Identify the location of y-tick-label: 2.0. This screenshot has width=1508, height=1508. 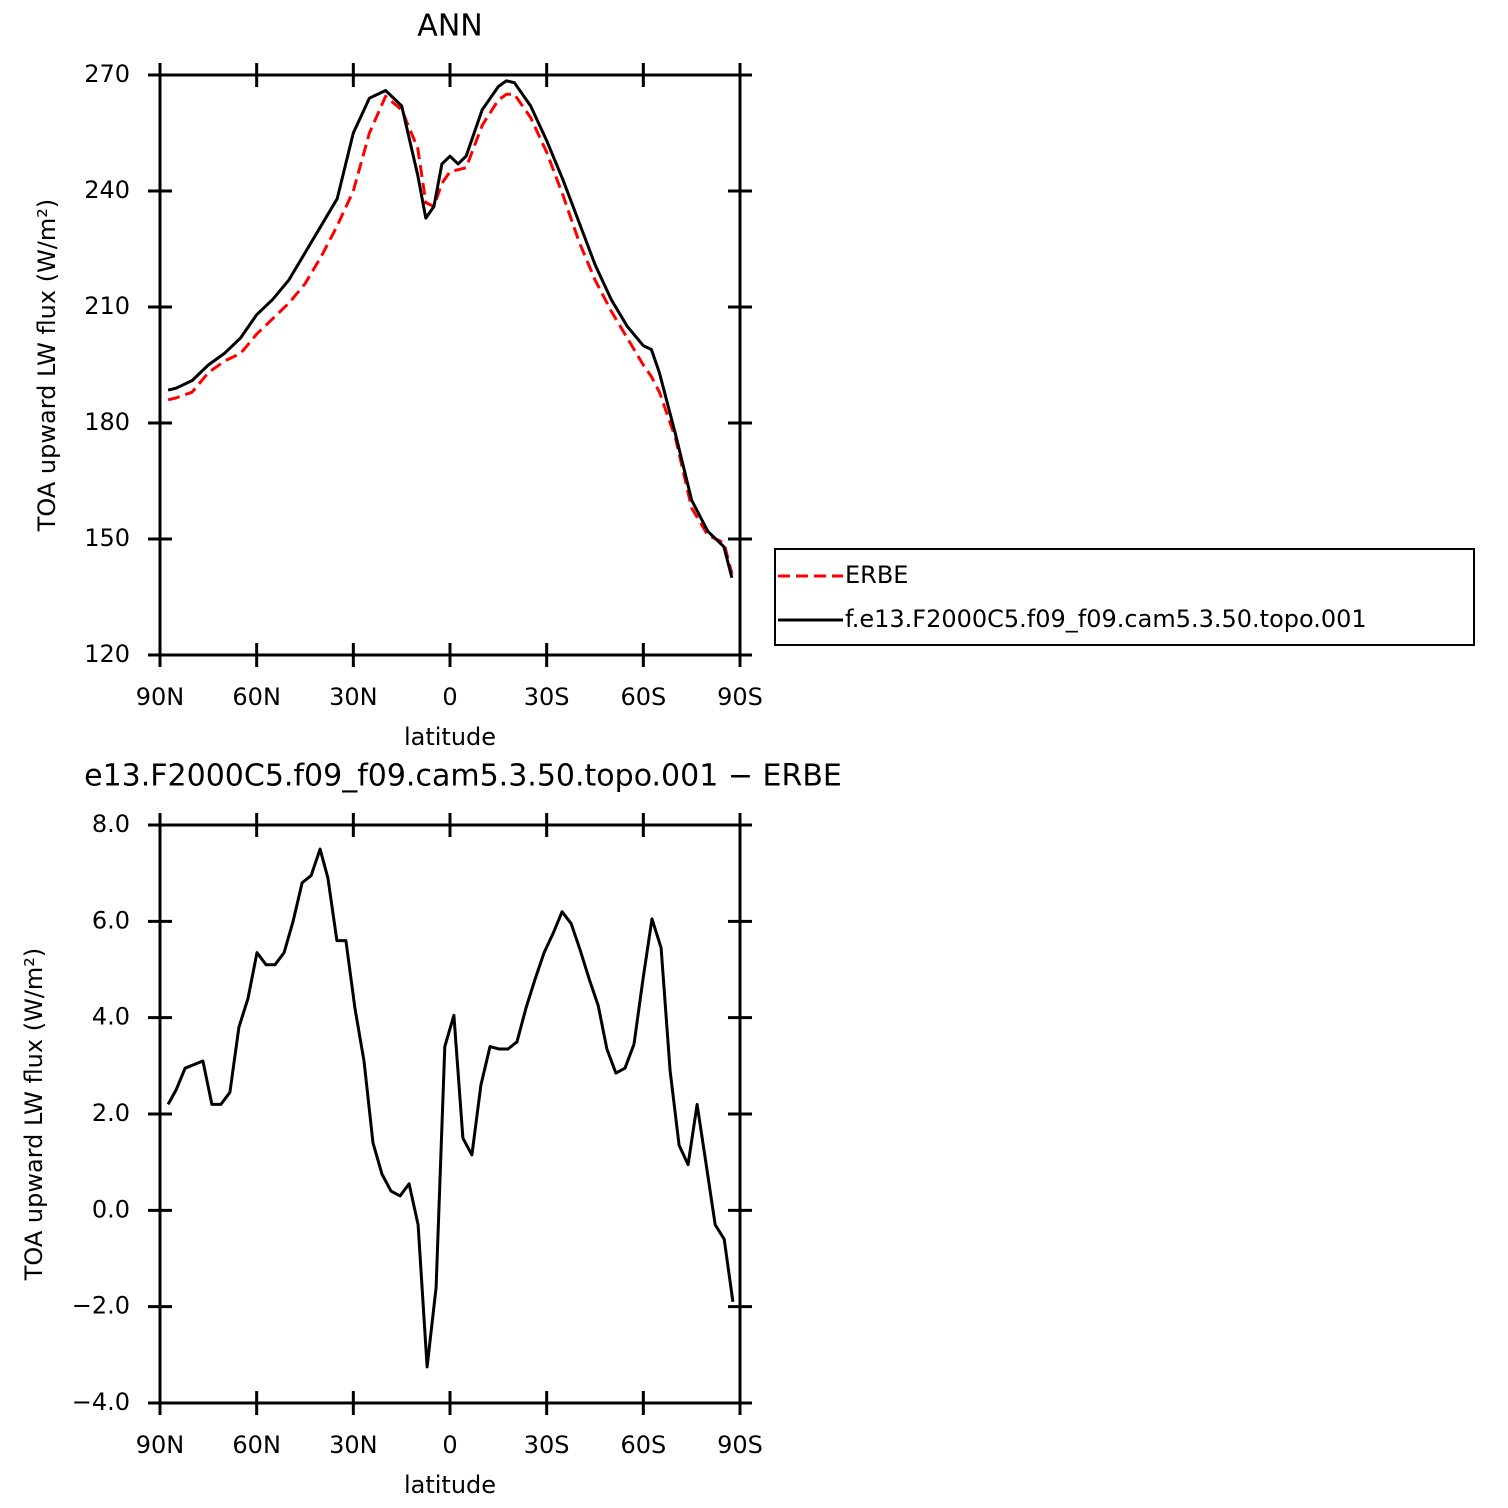
(111, 1113).